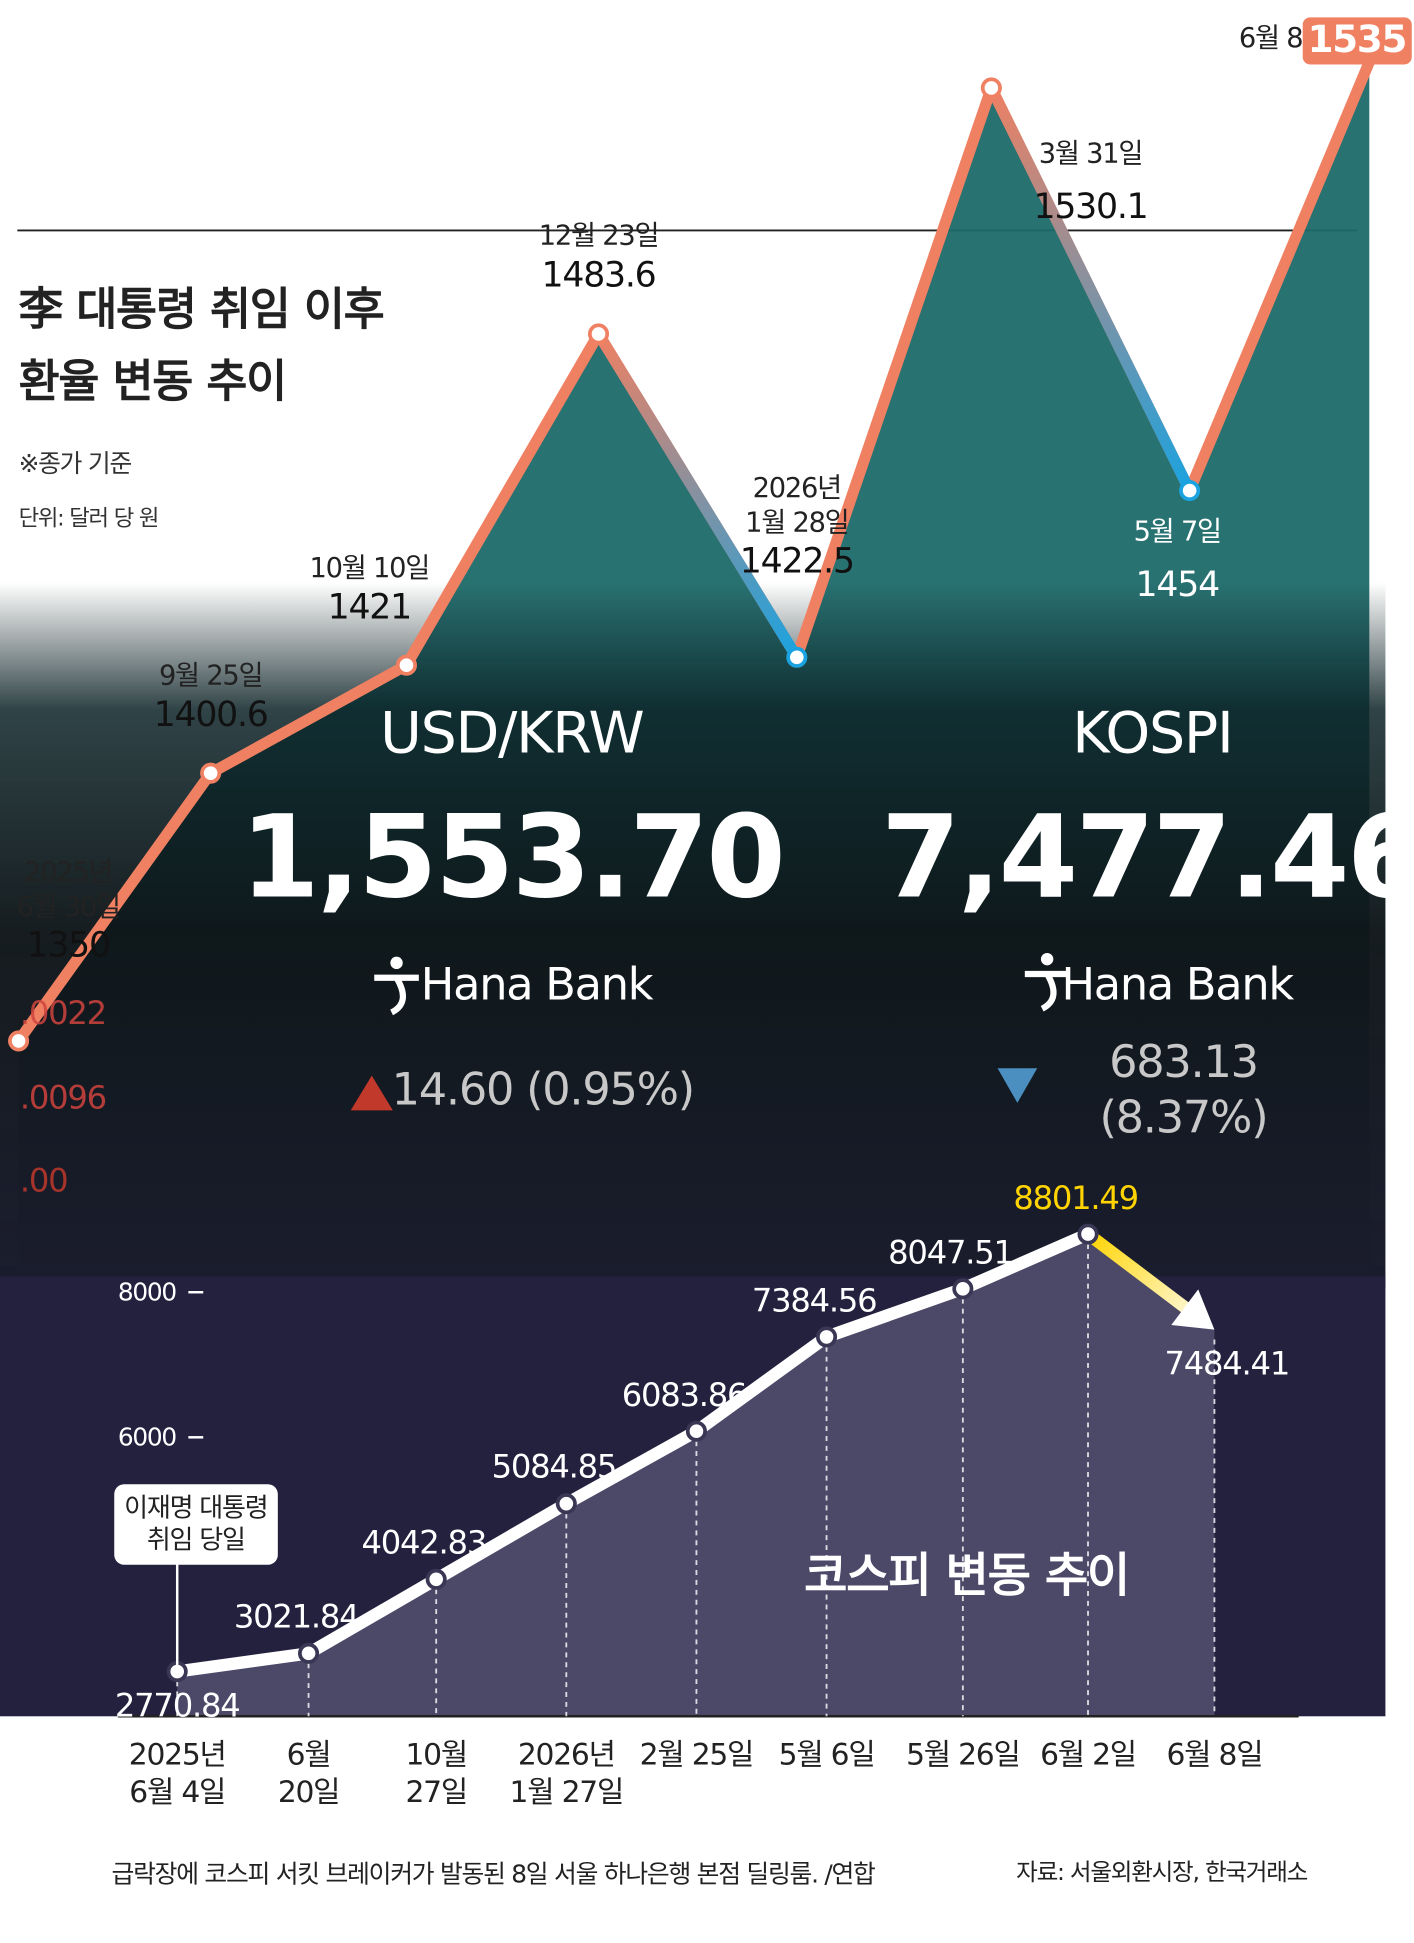 The image size is (1414, 1943). What do you see at coordinates (963, 1755) in the screenshot?
I see `x-tick-label: 5월 26일` at bounding box center [963, 1755].